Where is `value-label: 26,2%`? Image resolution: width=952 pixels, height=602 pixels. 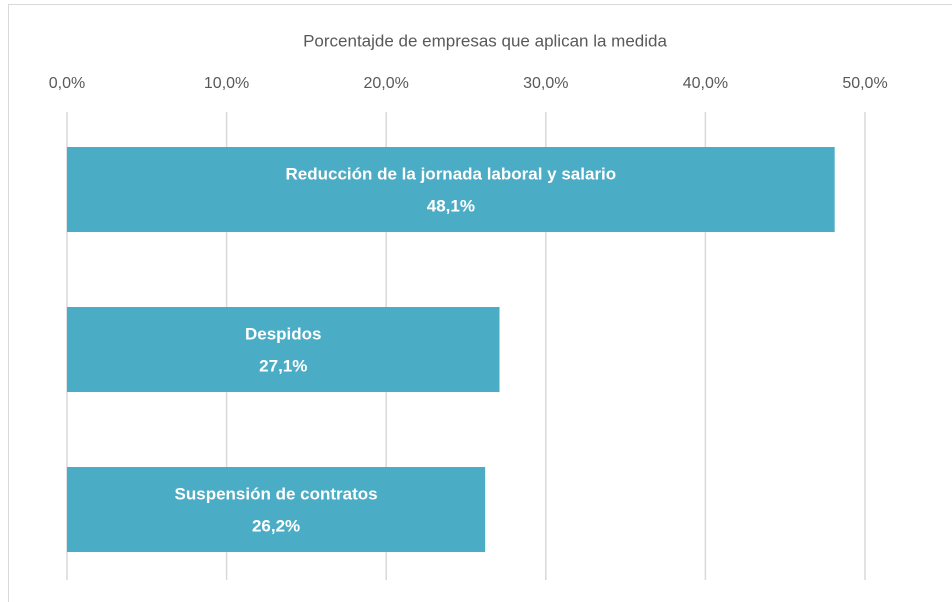 value-label: 26,2% is located at coordinates (276, 525).